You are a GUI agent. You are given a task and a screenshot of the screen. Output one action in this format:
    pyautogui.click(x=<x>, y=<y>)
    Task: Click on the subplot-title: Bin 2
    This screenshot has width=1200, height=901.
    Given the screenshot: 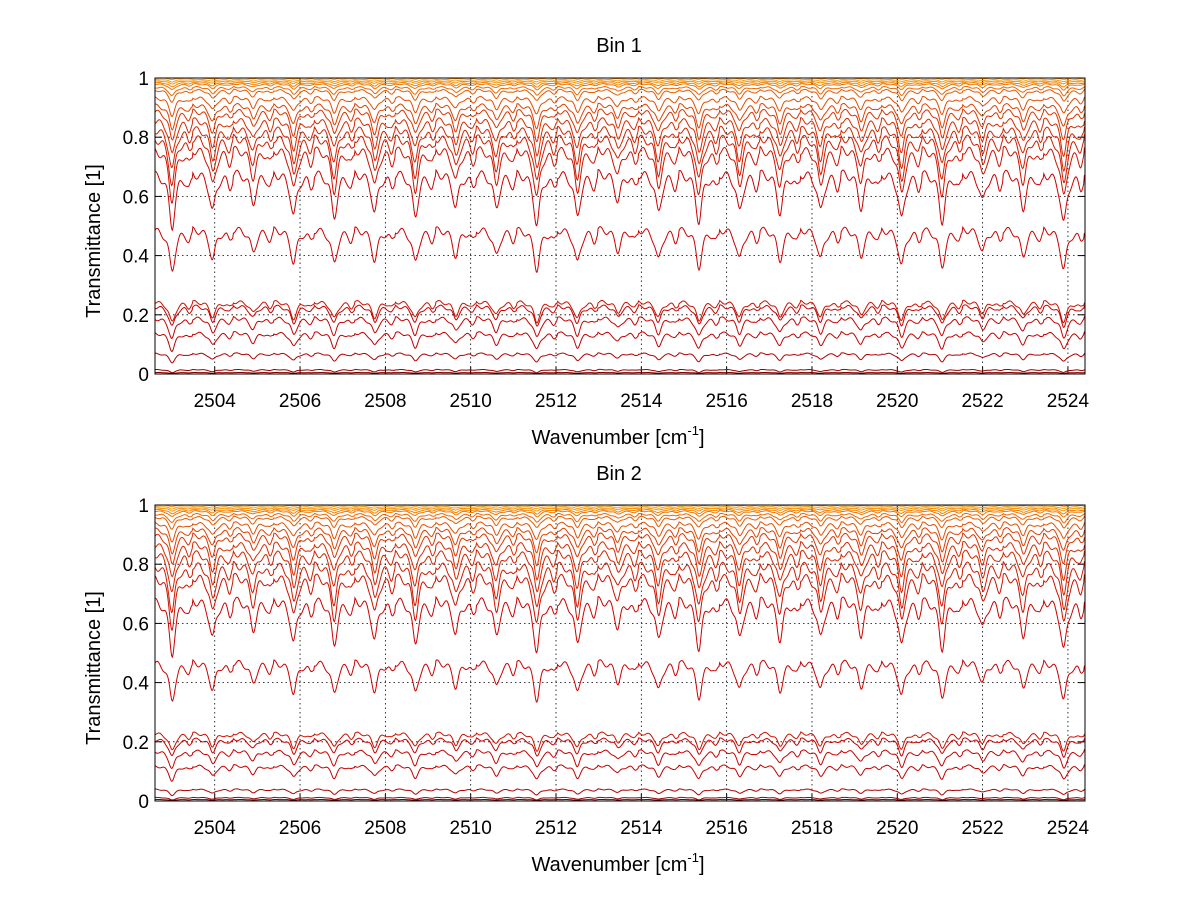 What is the action you would take?
    pyautogui.click(x=619, y=474)
    